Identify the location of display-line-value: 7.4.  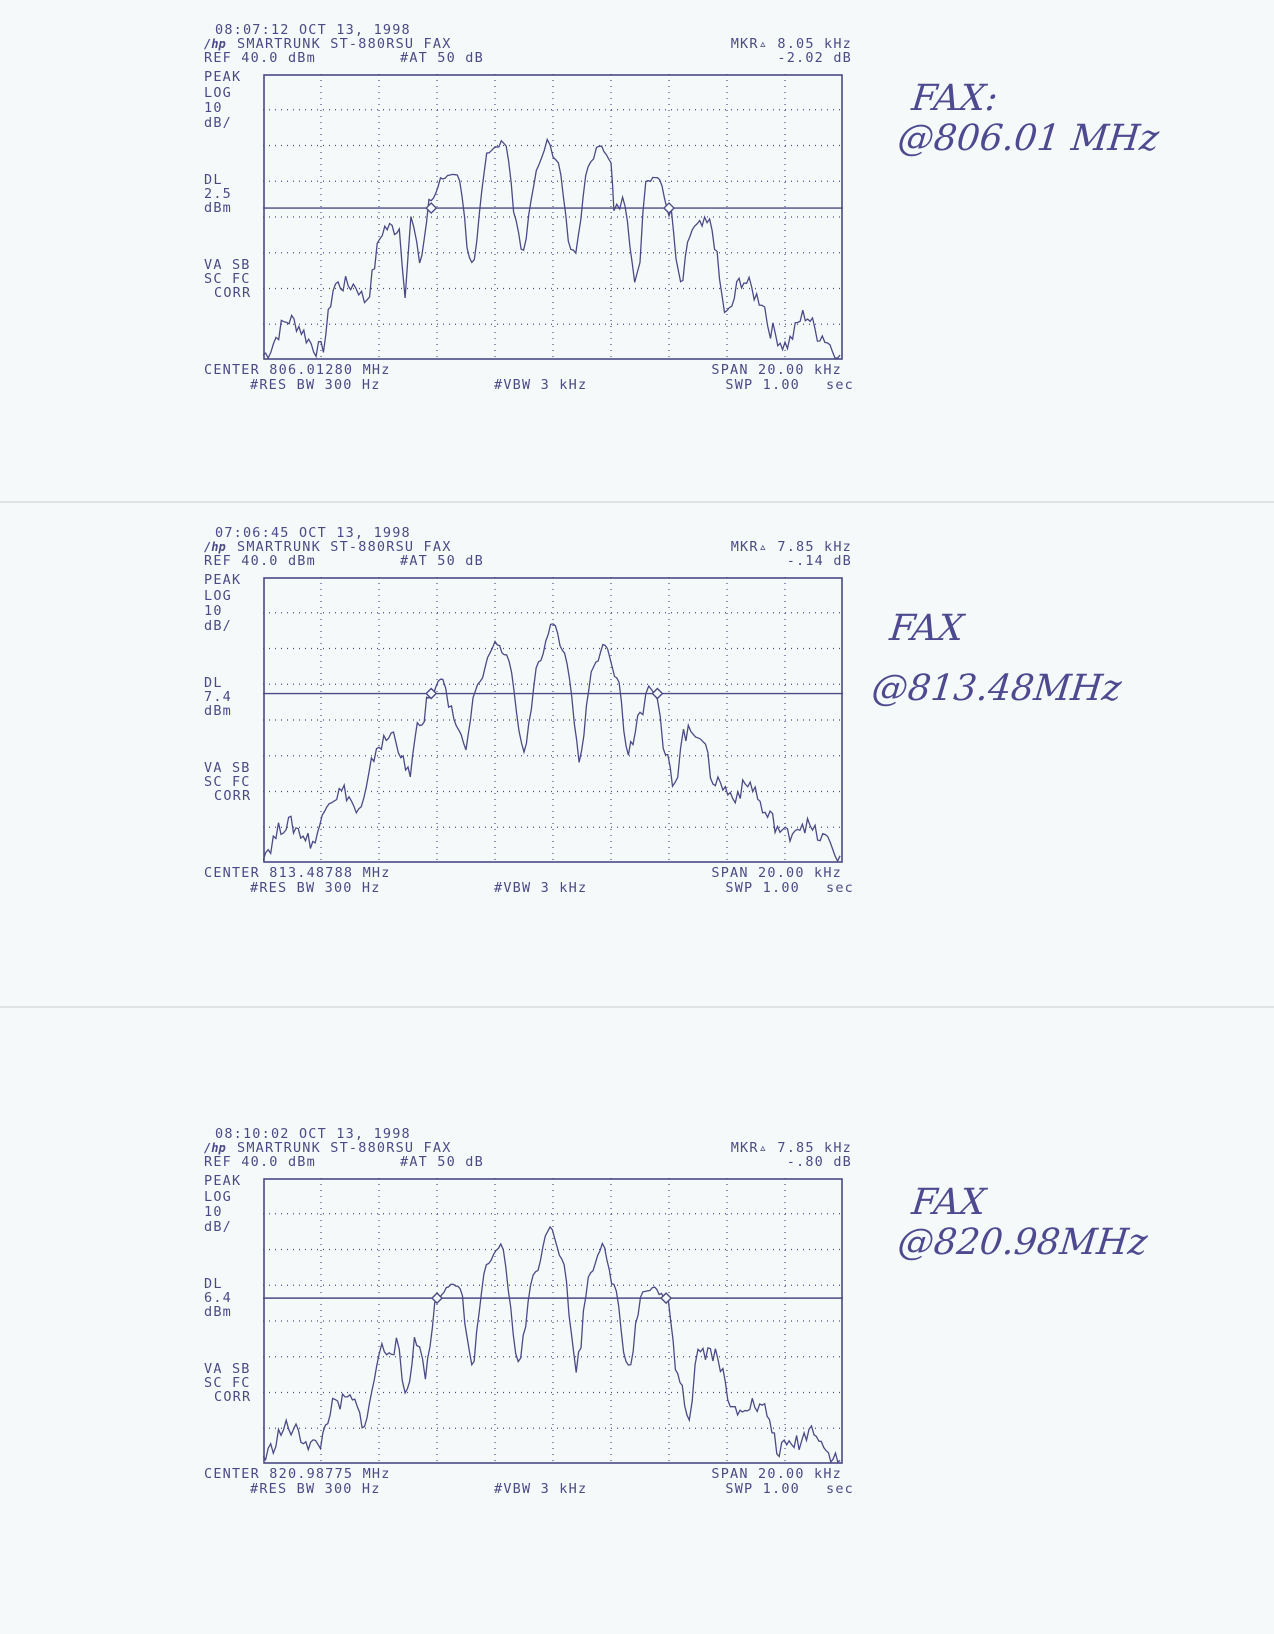
(218, 697).